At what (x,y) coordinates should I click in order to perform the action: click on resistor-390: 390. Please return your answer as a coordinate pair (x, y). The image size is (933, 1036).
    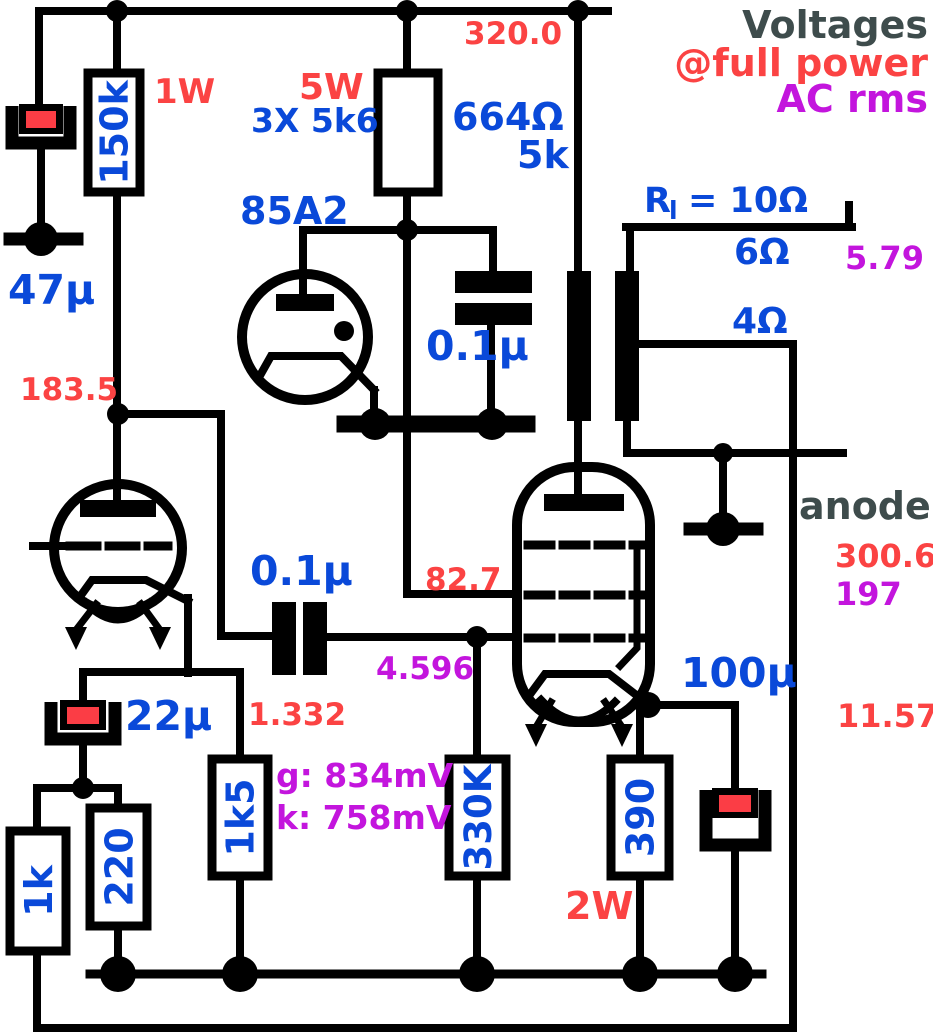
    Looking at the image, I should click on (640, 817).